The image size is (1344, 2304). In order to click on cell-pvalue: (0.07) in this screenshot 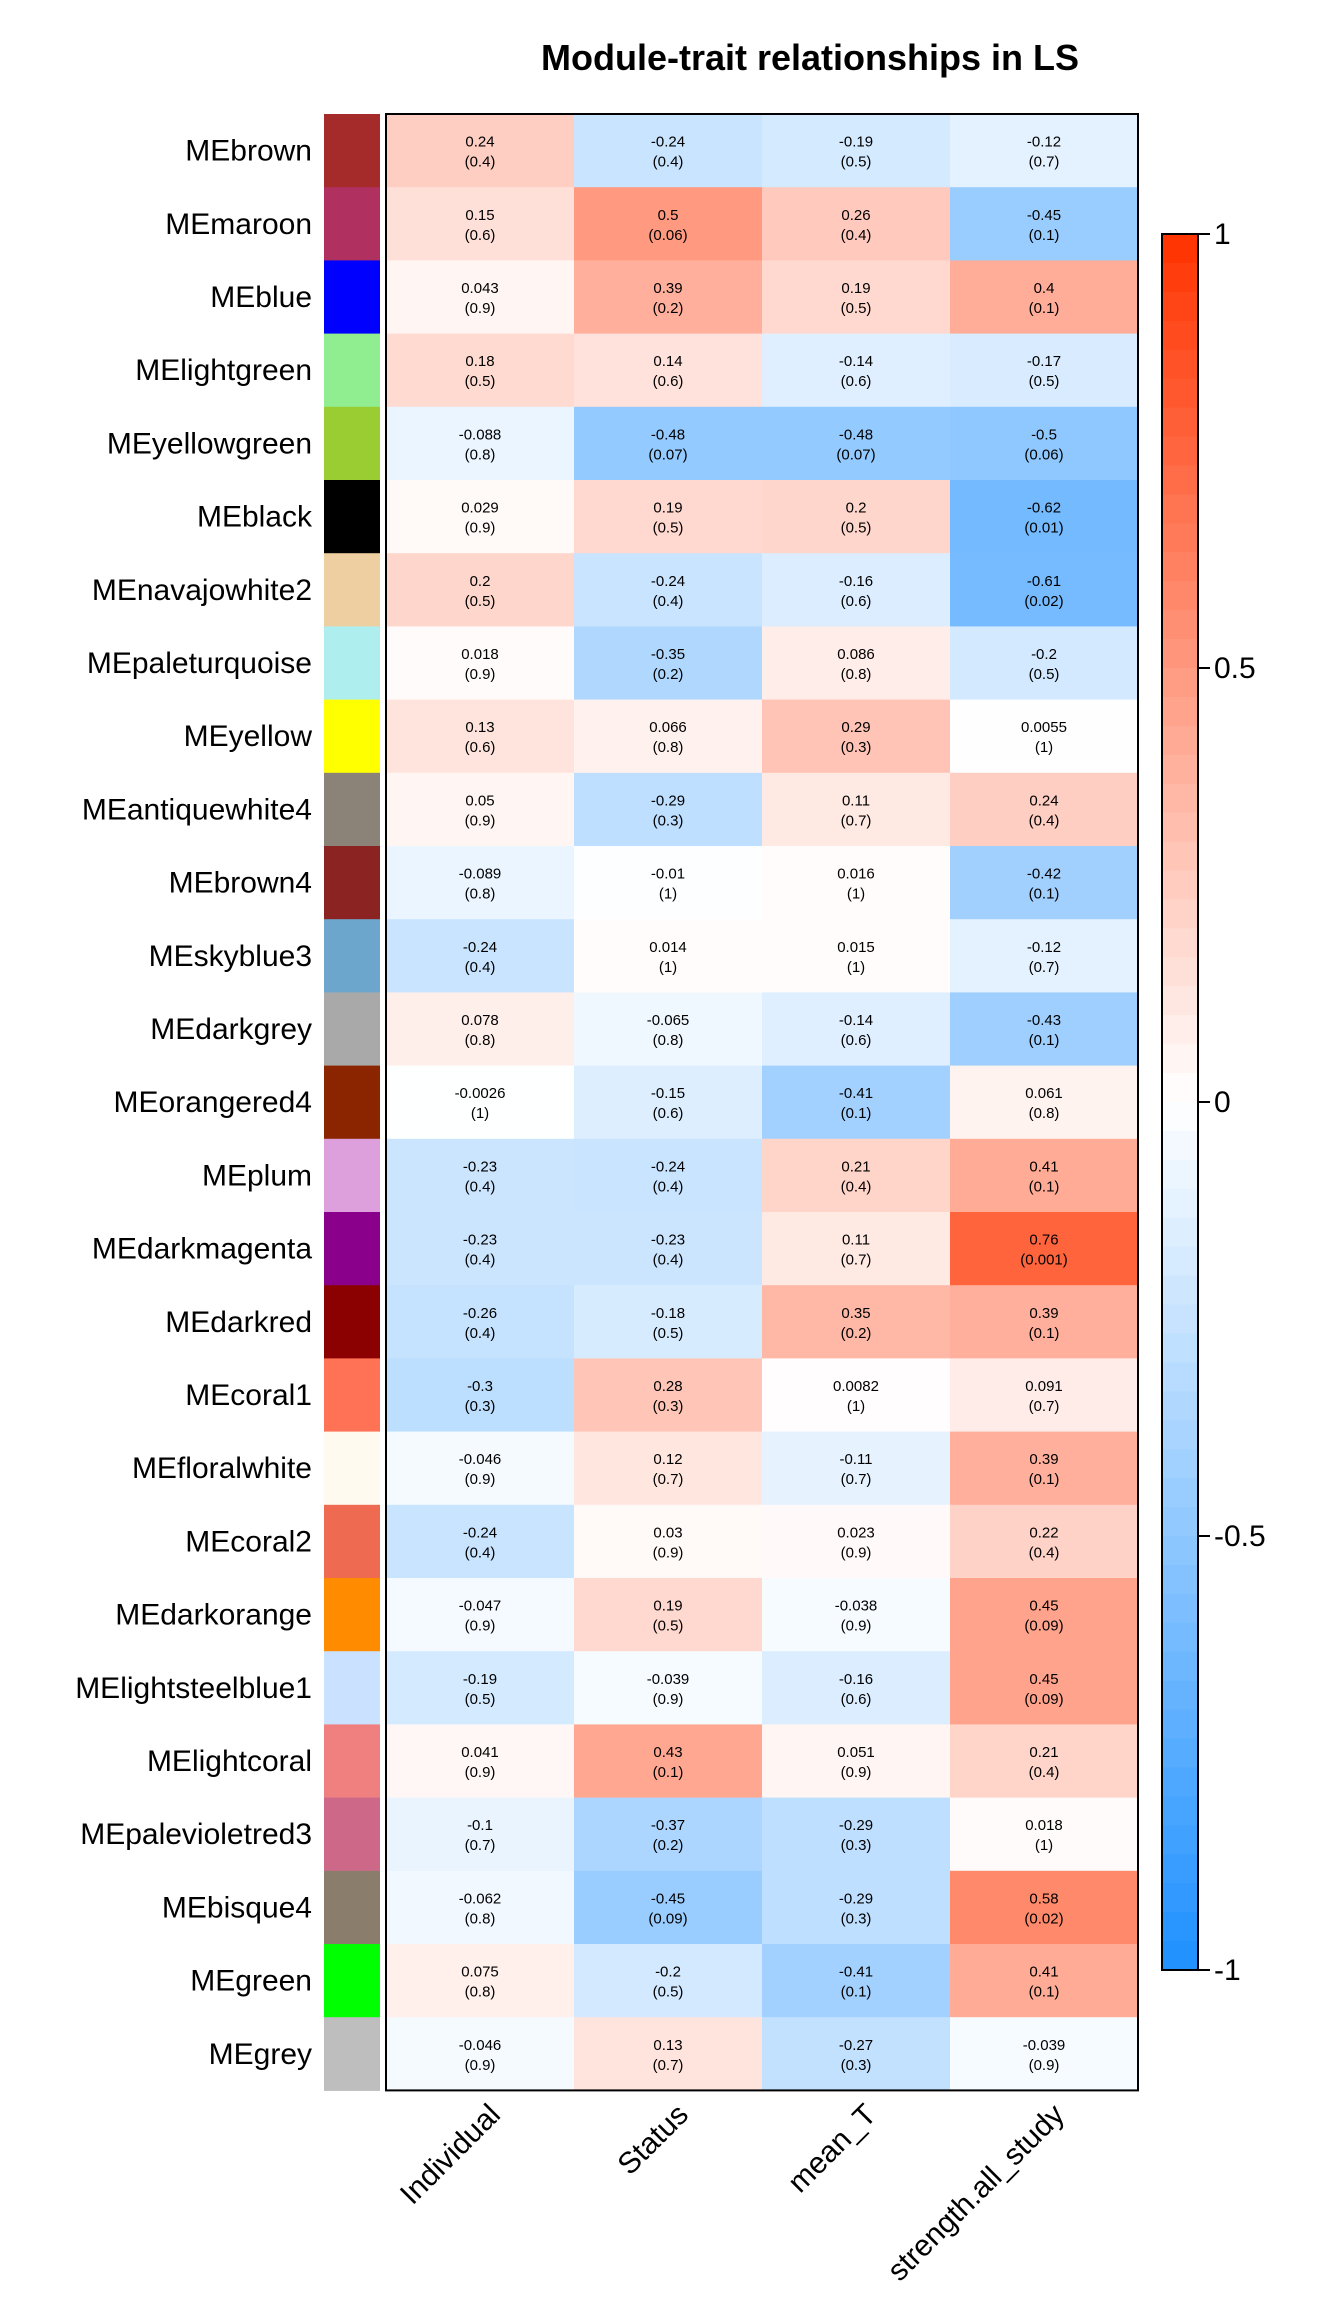, I will do `click(855, 454)`.